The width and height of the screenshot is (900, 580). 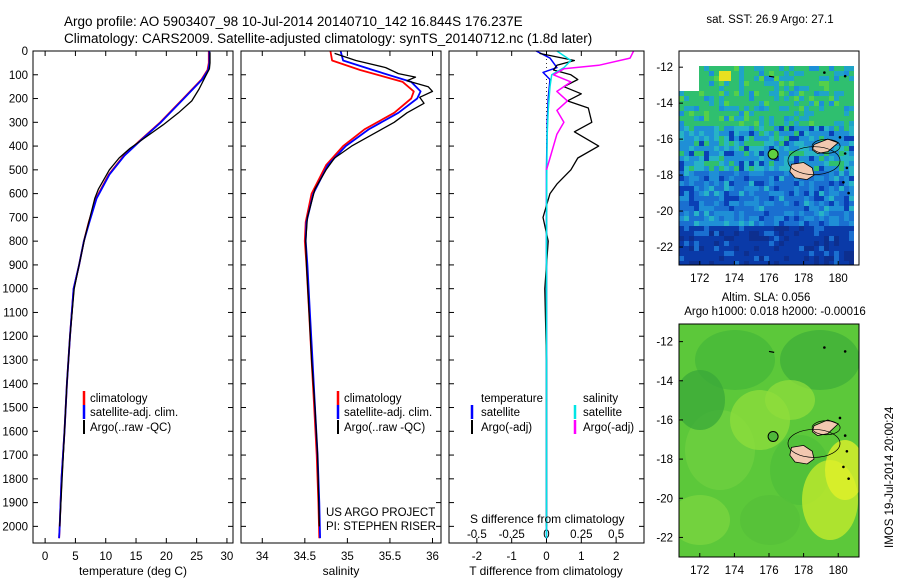 I want to click on islet, so click(x=771, y=76).